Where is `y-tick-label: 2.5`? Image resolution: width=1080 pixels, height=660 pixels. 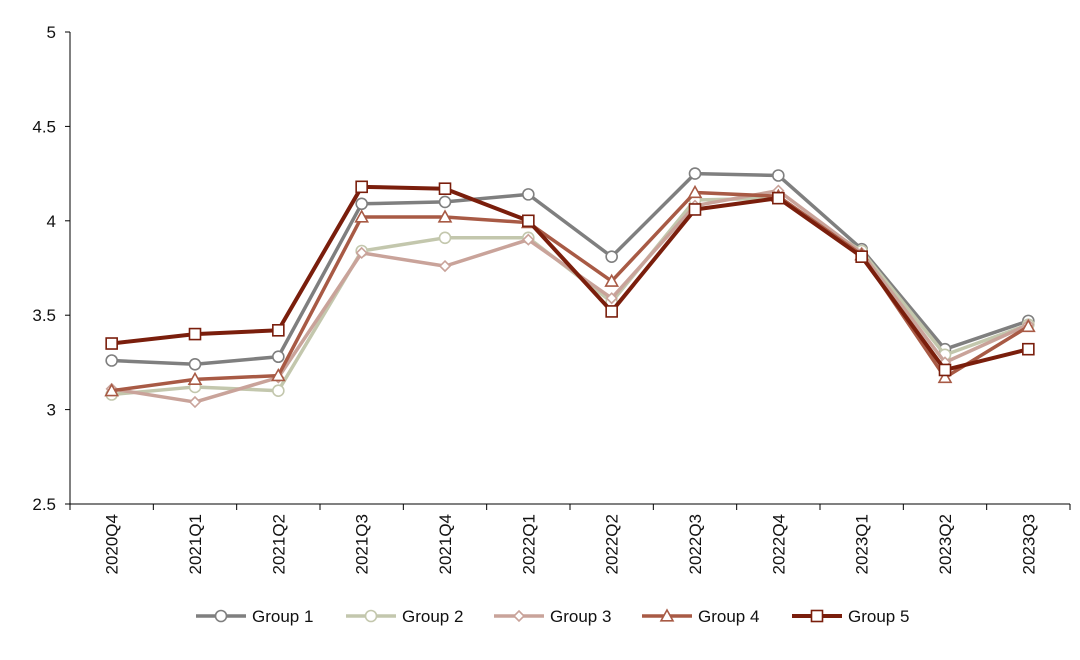 y-tick-label: 2.5 is located at coordinates (44, 504).